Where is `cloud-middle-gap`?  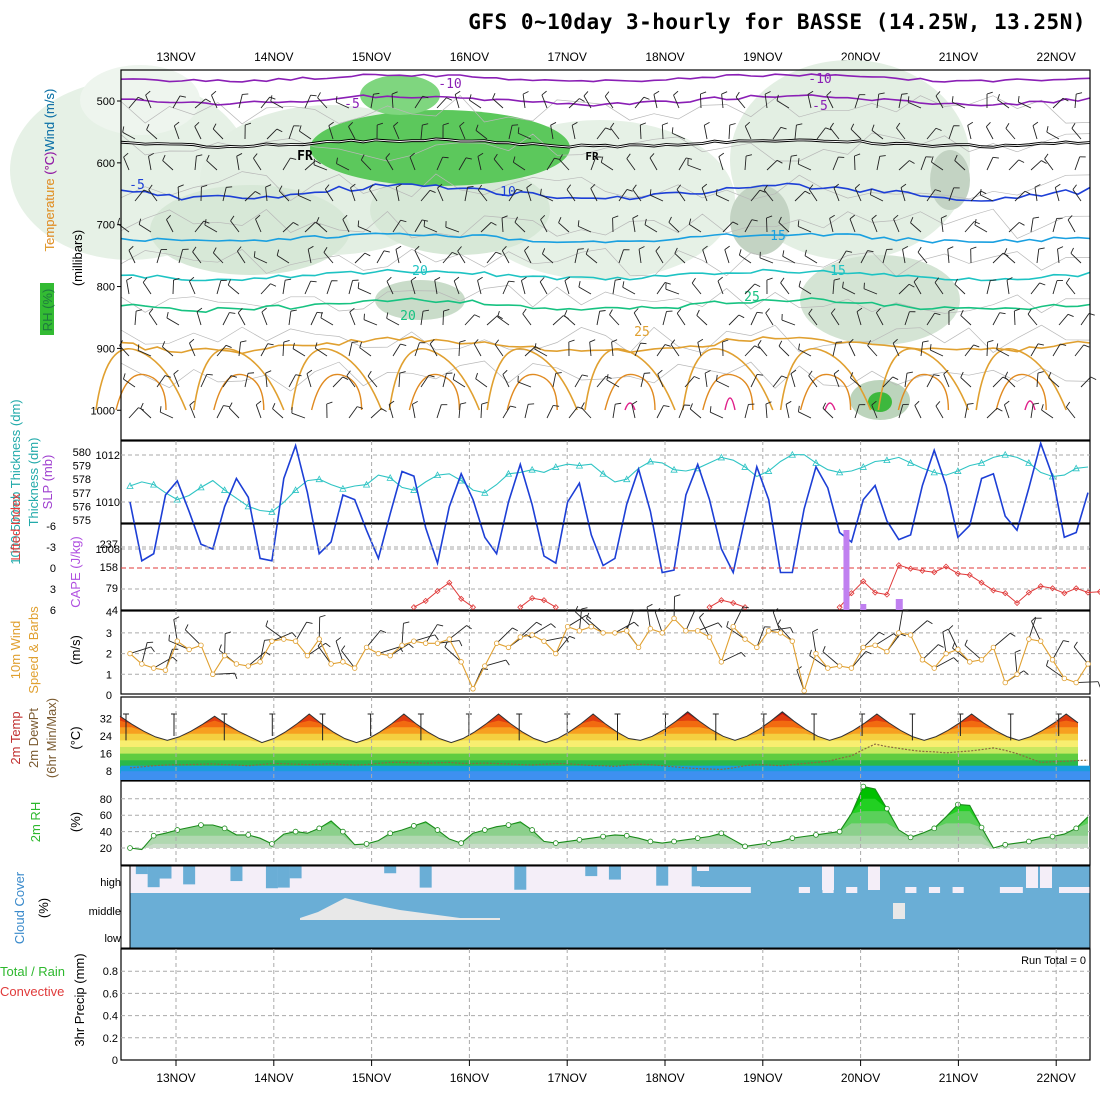 cloud-middle-gap is located at coordinates (899, 911).